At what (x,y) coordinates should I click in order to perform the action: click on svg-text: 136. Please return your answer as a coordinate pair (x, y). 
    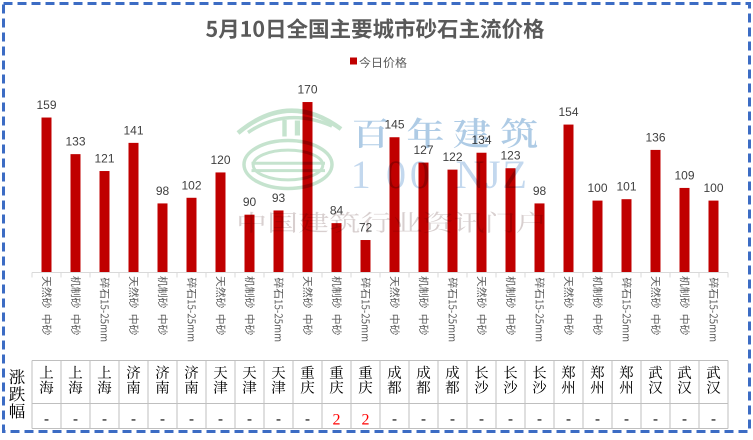
    Looking at the image, I should click on (655, 137).